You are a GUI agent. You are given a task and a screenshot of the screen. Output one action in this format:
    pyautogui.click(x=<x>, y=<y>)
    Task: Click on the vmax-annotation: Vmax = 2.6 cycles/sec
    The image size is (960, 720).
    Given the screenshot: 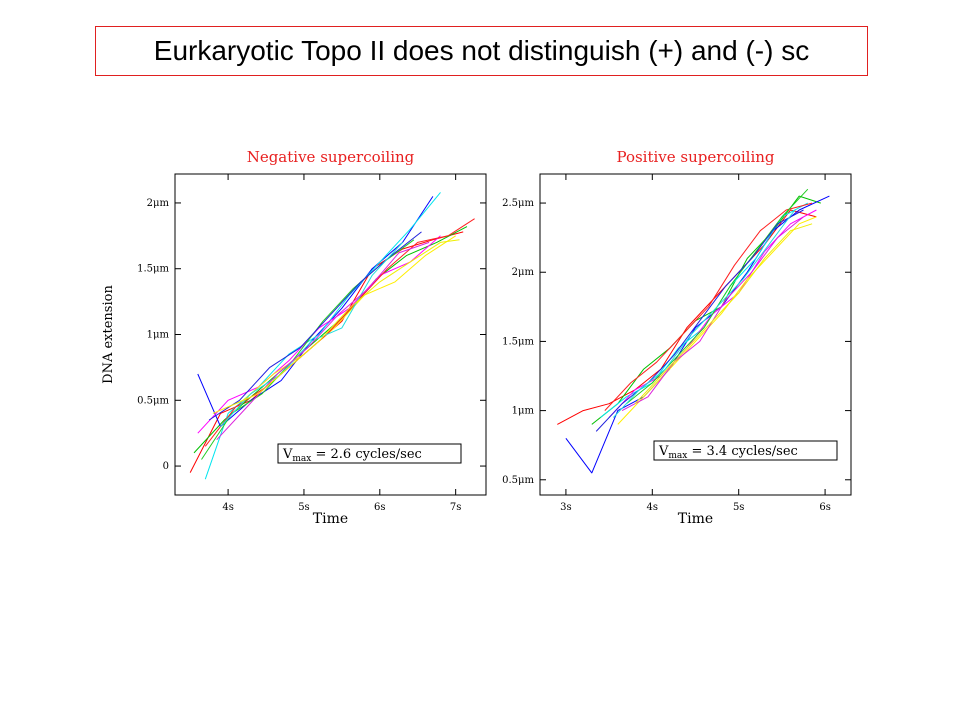 What is the action you would take?
    pyautogui.click(x=352, y=455)
    